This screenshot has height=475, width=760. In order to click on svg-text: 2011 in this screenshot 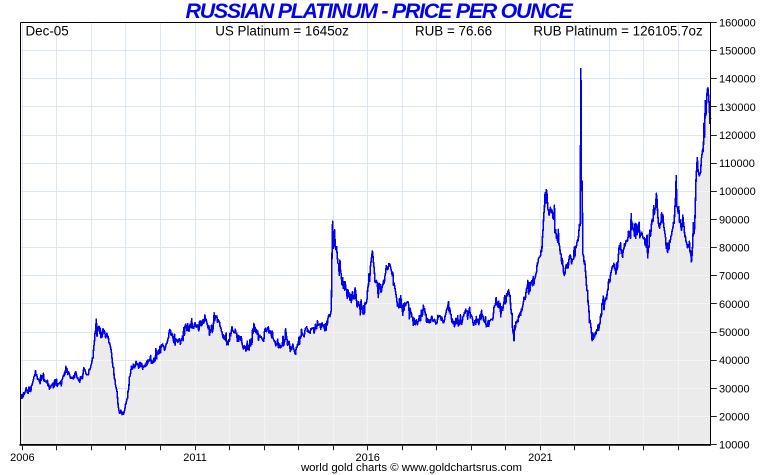, I will do `click(195, 458)`.